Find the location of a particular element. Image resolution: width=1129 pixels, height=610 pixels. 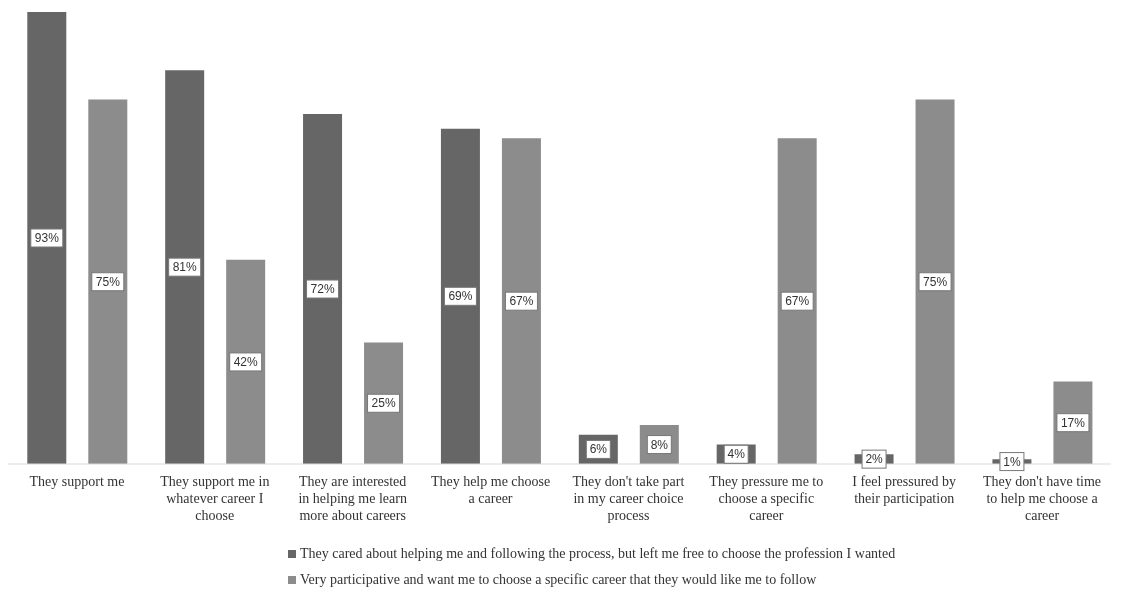

data-label: 17% is located at coordinates (1073, 422).